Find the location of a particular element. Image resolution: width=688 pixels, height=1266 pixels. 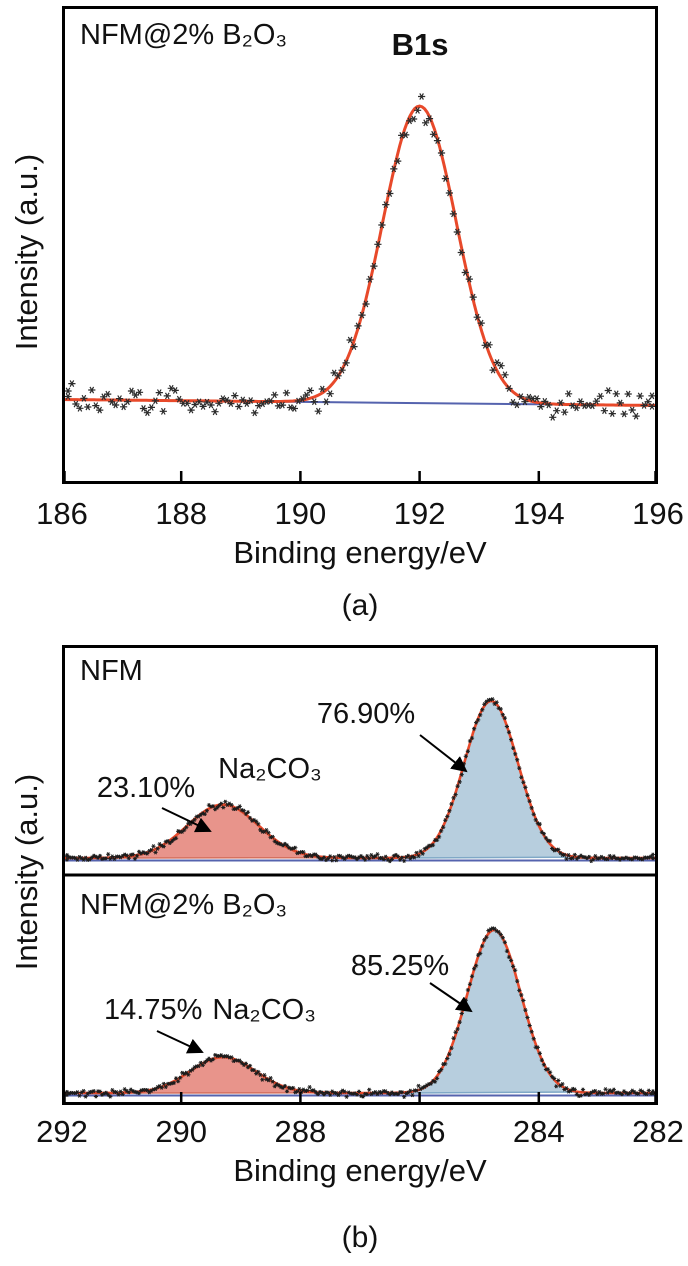

panel-b-xlabel: Binding energy/eV is located at coordinates (360, 1170).